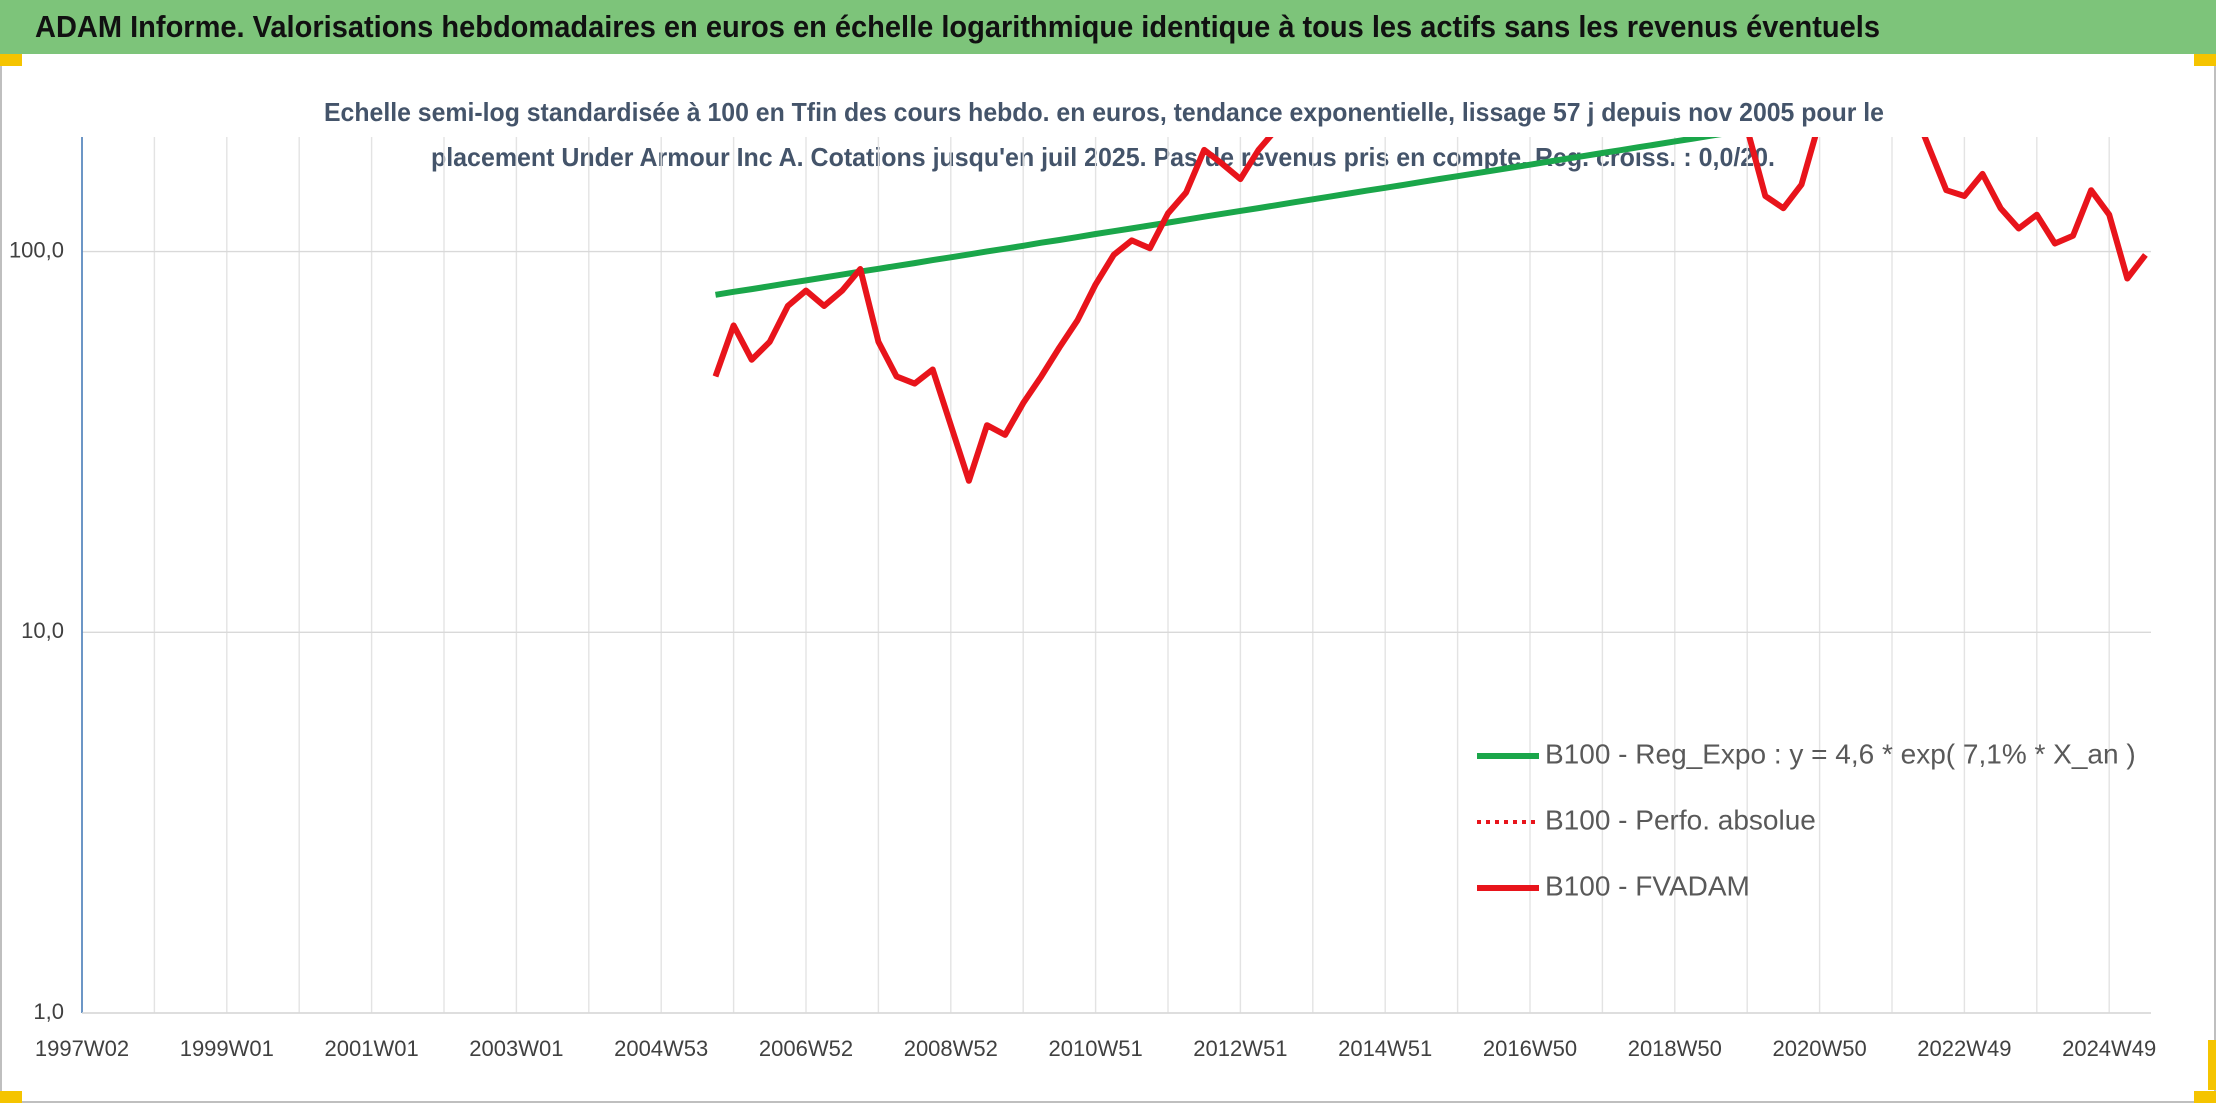 The image size is (2216, 1103). Describe the element at coordinates (2109, 1048) in the screenshot. I see `x-tick-label: 2024W49` at that location.